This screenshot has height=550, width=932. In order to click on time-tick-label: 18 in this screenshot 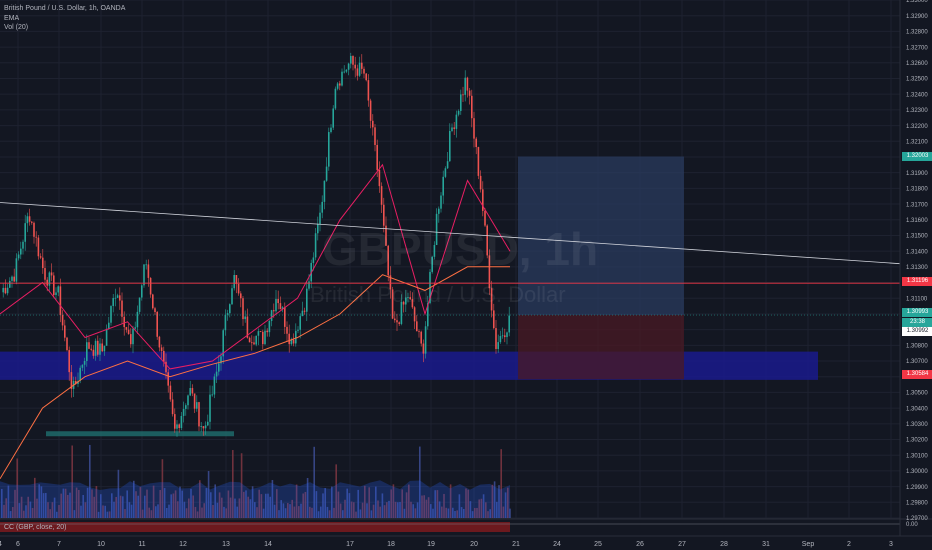, I will do `click(391, 544)`.